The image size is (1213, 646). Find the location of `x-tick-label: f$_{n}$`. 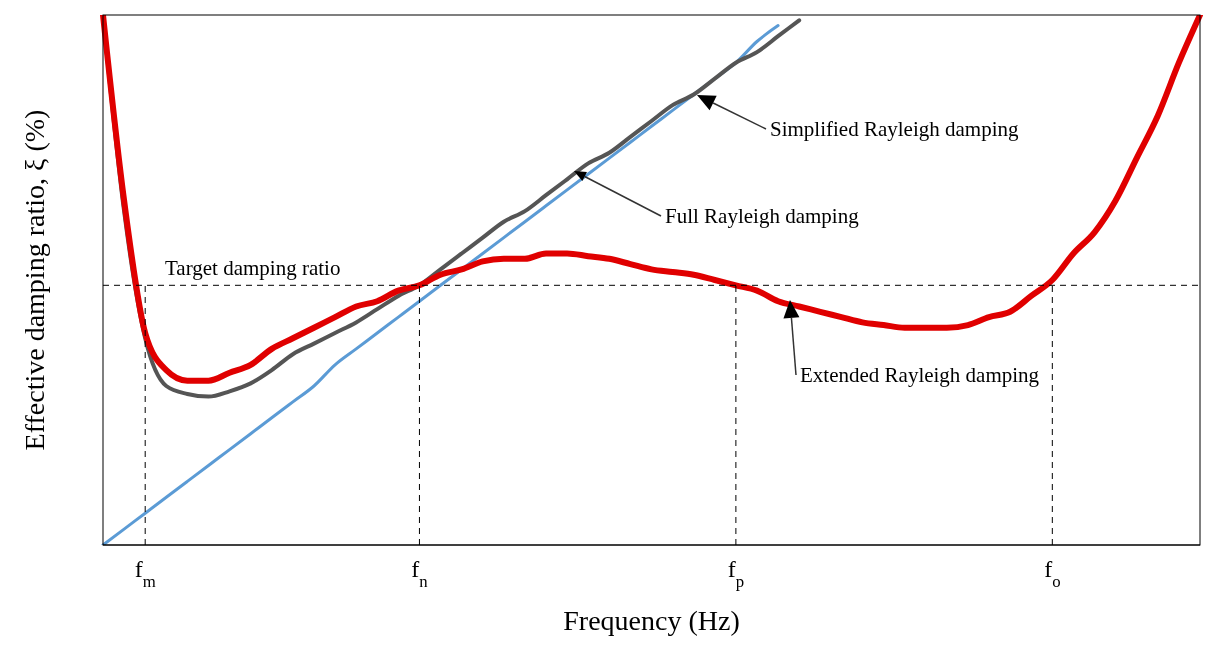

x-tick-label: f$_{n}$ is located at coordinates (420, 573).